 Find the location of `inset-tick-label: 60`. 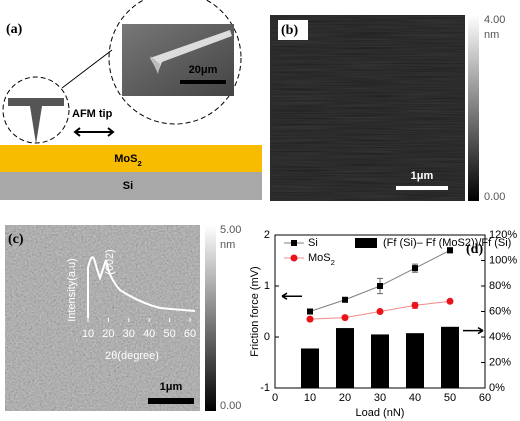

inset-tick-label: 60 is located at coordinates (190, 334).